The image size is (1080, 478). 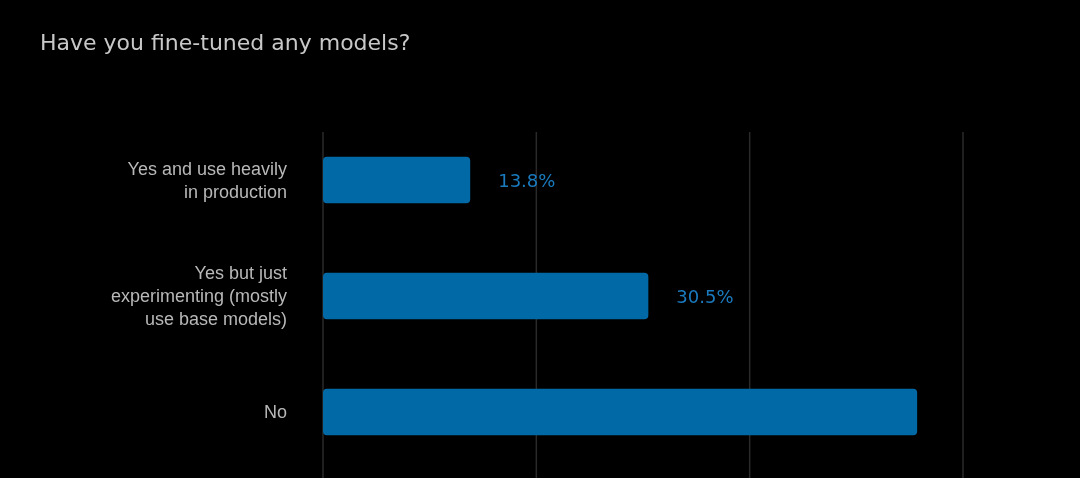 What do you see at coordinates (225, 42) in the screenshot?
I see `chart-title: Have you fine-tuned any models?` at bounding box center [225, 42].